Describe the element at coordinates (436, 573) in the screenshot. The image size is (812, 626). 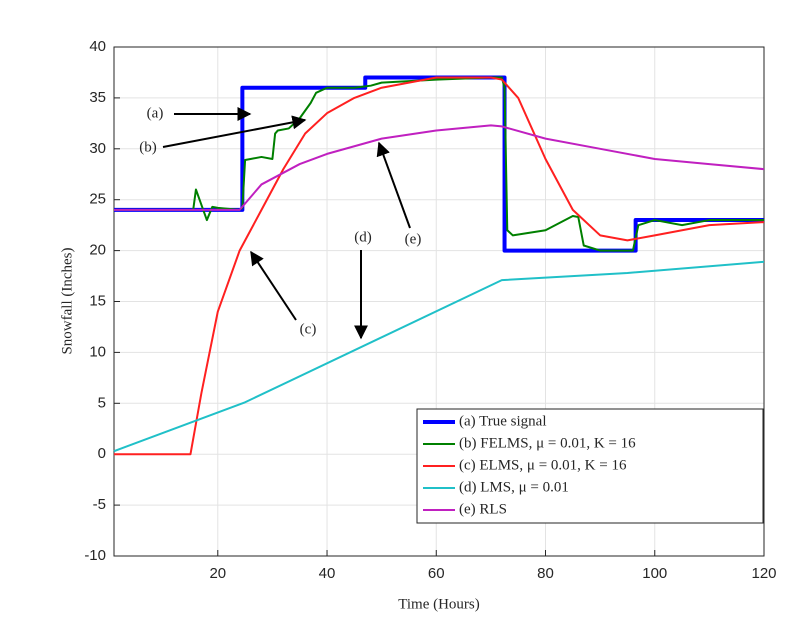
I see `x-tick-label: 60` at that location.